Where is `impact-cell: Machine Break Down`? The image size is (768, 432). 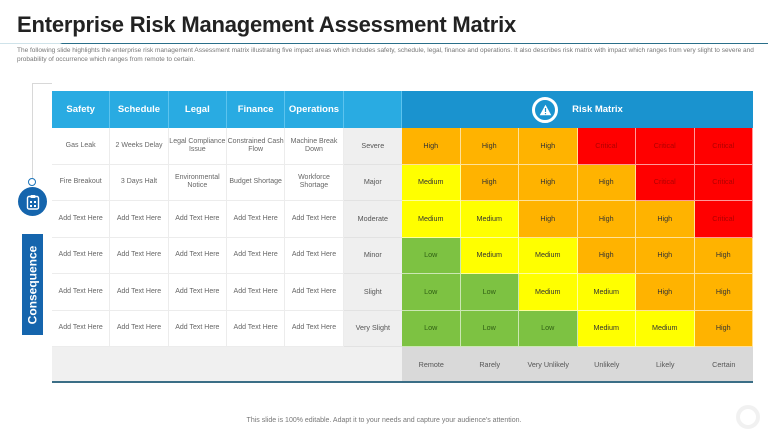
impact-cell: Machine Break Down is located at coordinates (314, 146).